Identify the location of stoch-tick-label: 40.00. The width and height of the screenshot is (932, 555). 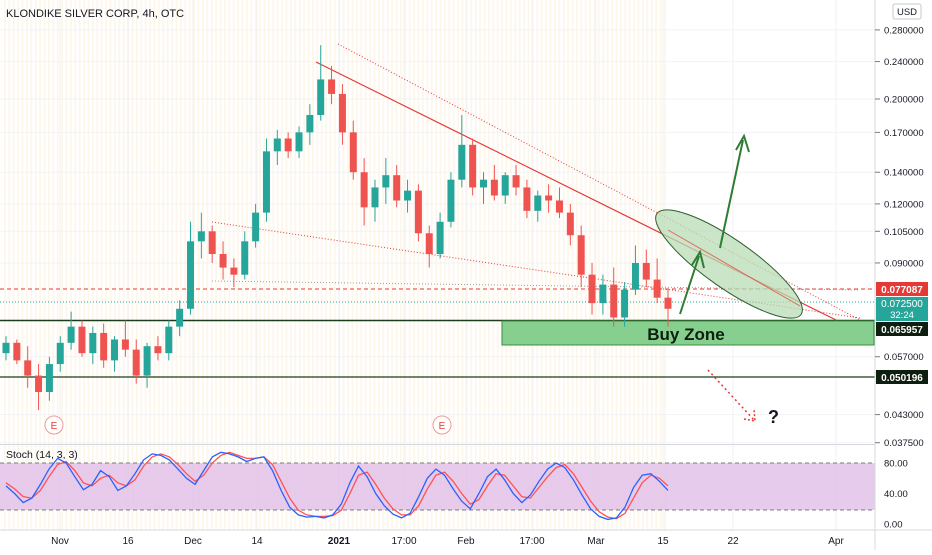
(896, 494).